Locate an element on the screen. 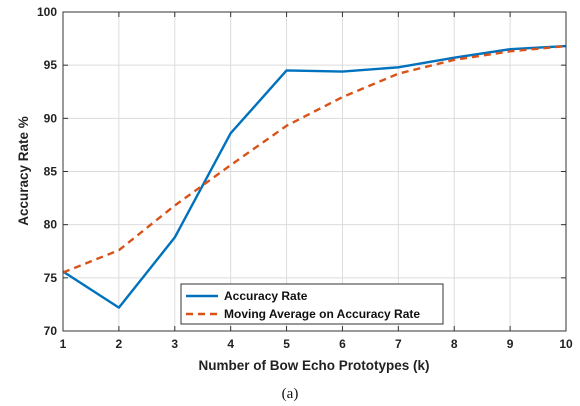  x-tick-label: 4 is located at coordinates (230, 344).